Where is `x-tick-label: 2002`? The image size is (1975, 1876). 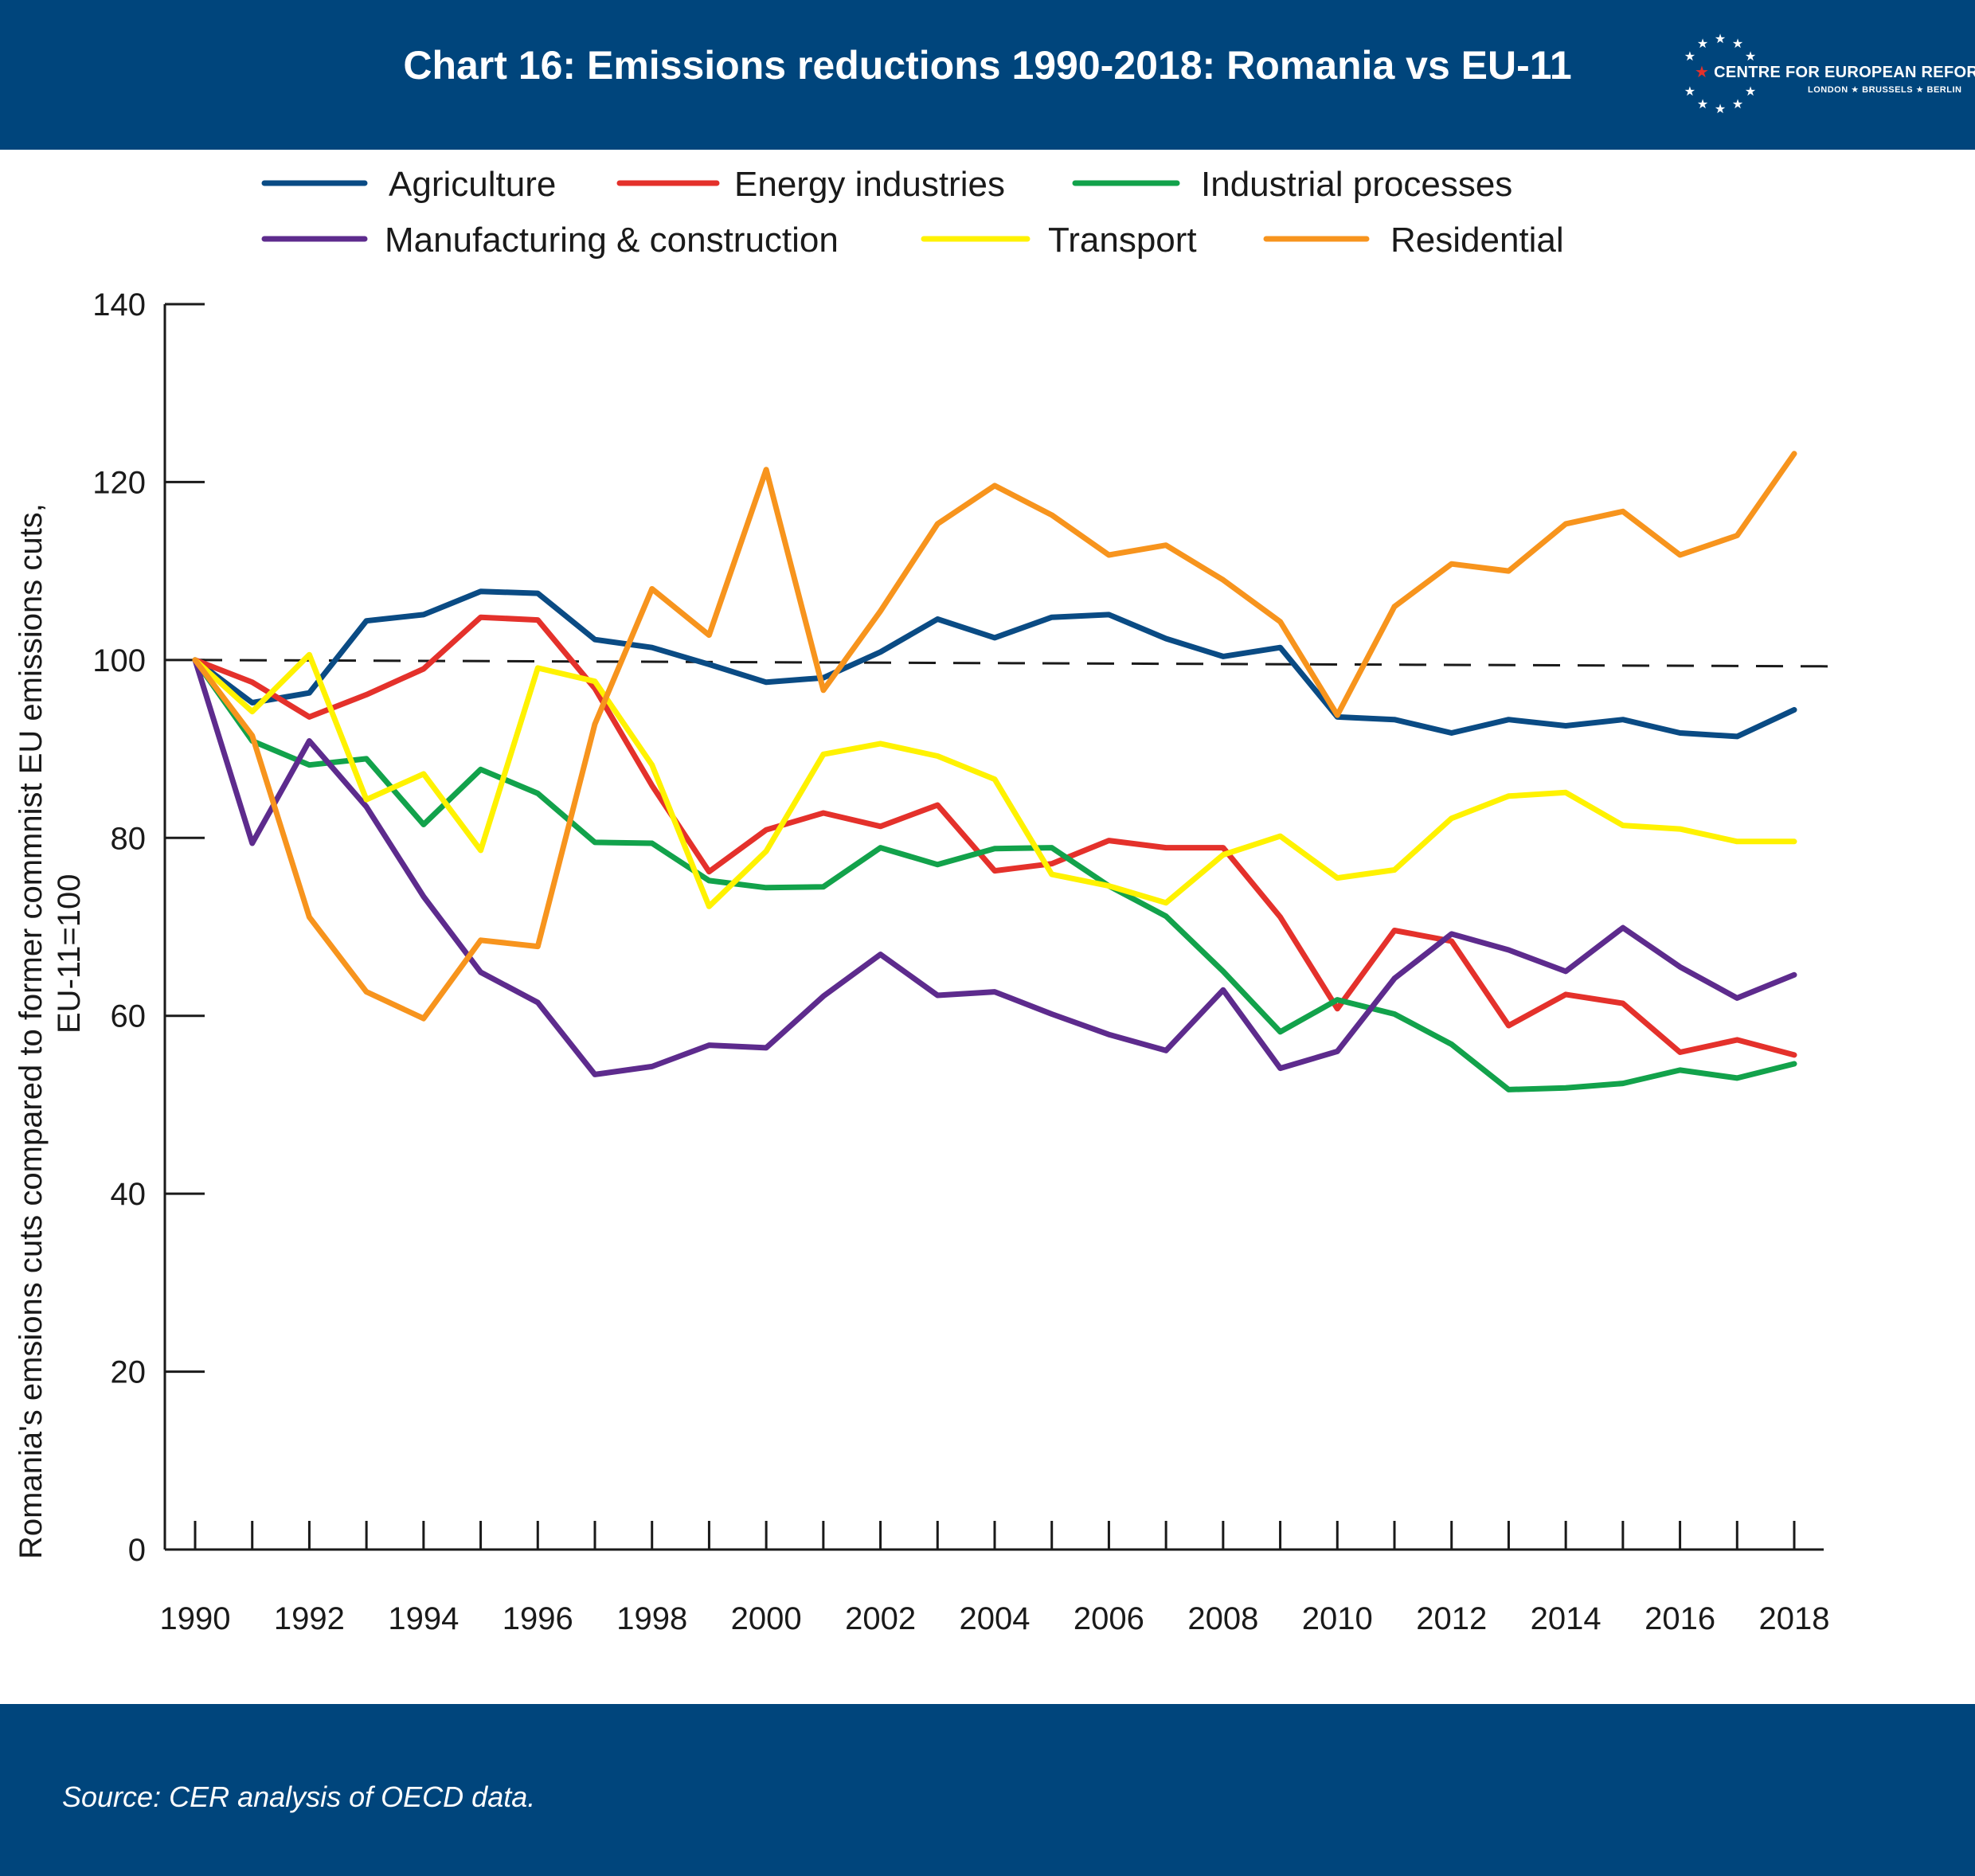
x-tick-label: 2002 is located at coordinates (881, 1618).